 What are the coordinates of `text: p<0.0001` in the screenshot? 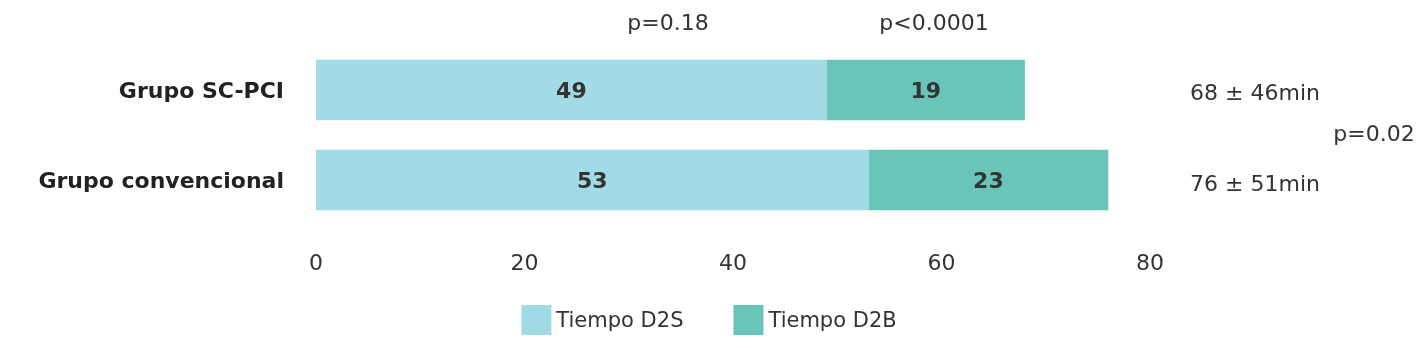 It's located at (934, 22).